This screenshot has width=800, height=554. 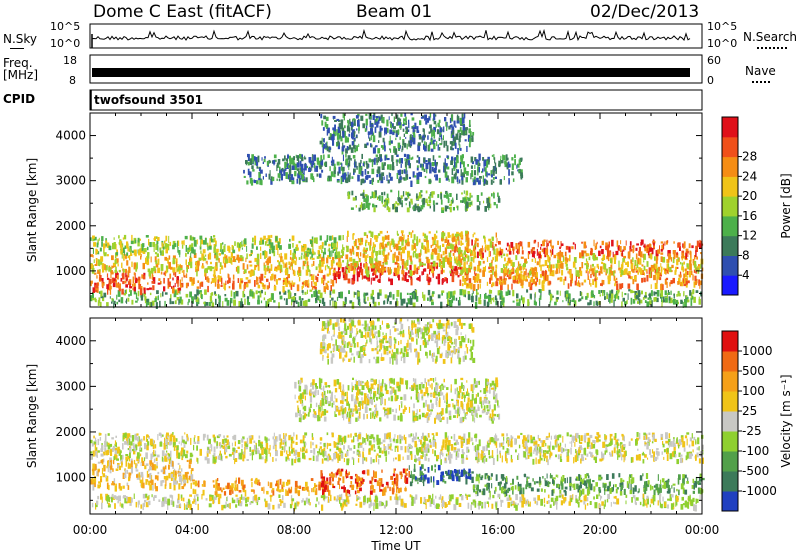 What do you see at coordinates (65, 43) in the screenshot?
I see `noise-left-tick-bottom: 10^0` at bounding box center [65, 43].